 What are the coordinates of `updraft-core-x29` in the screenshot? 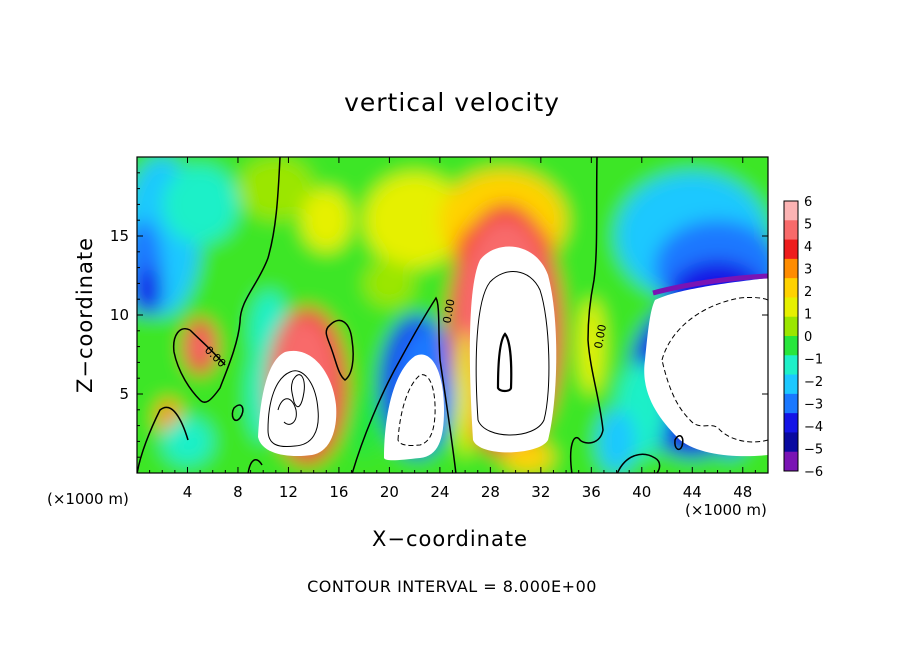 It's located at (513, 349).